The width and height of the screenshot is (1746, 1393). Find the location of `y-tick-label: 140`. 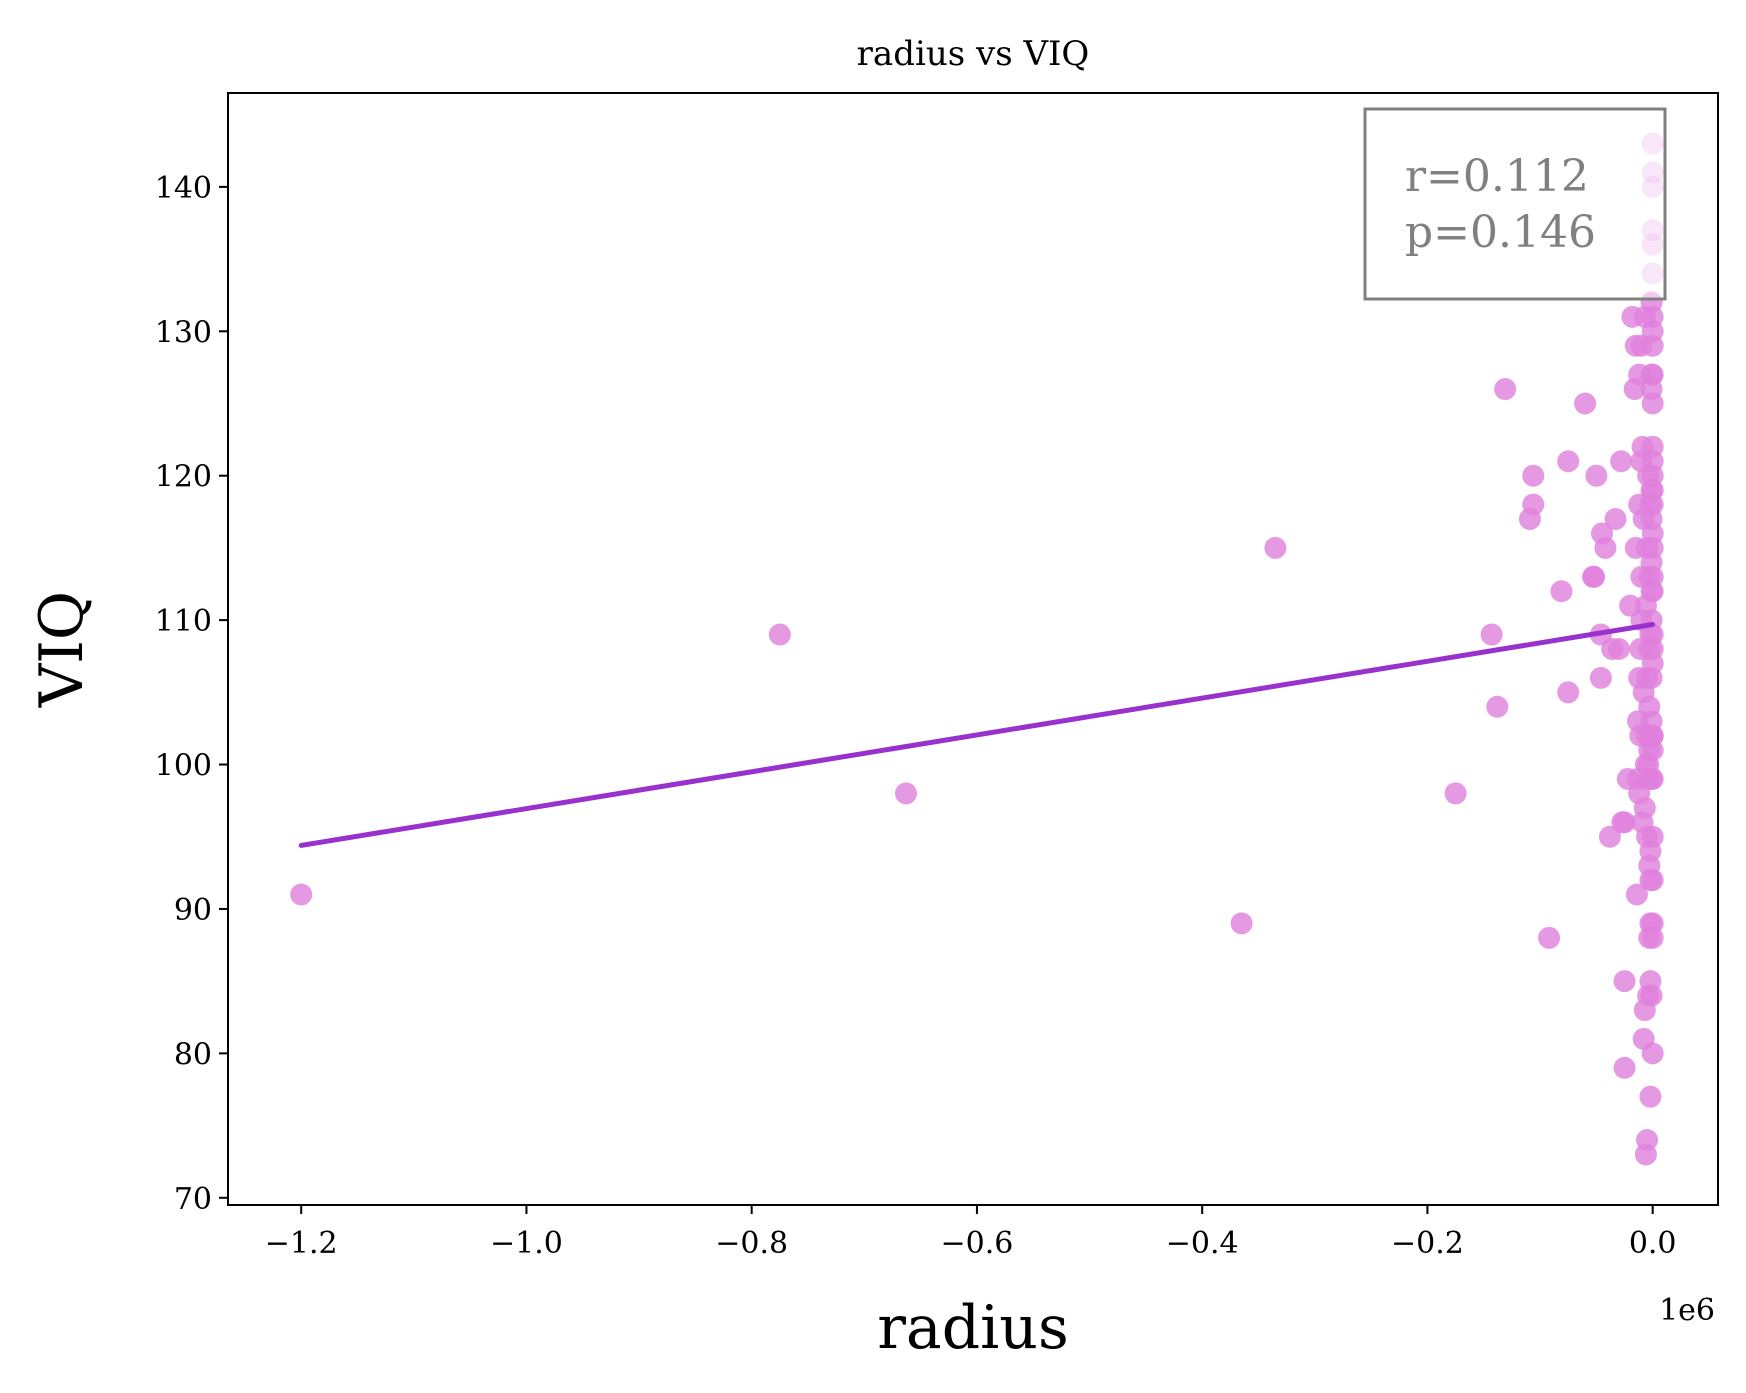

y-tick-label: 140 is located at coordinates (183, 188).